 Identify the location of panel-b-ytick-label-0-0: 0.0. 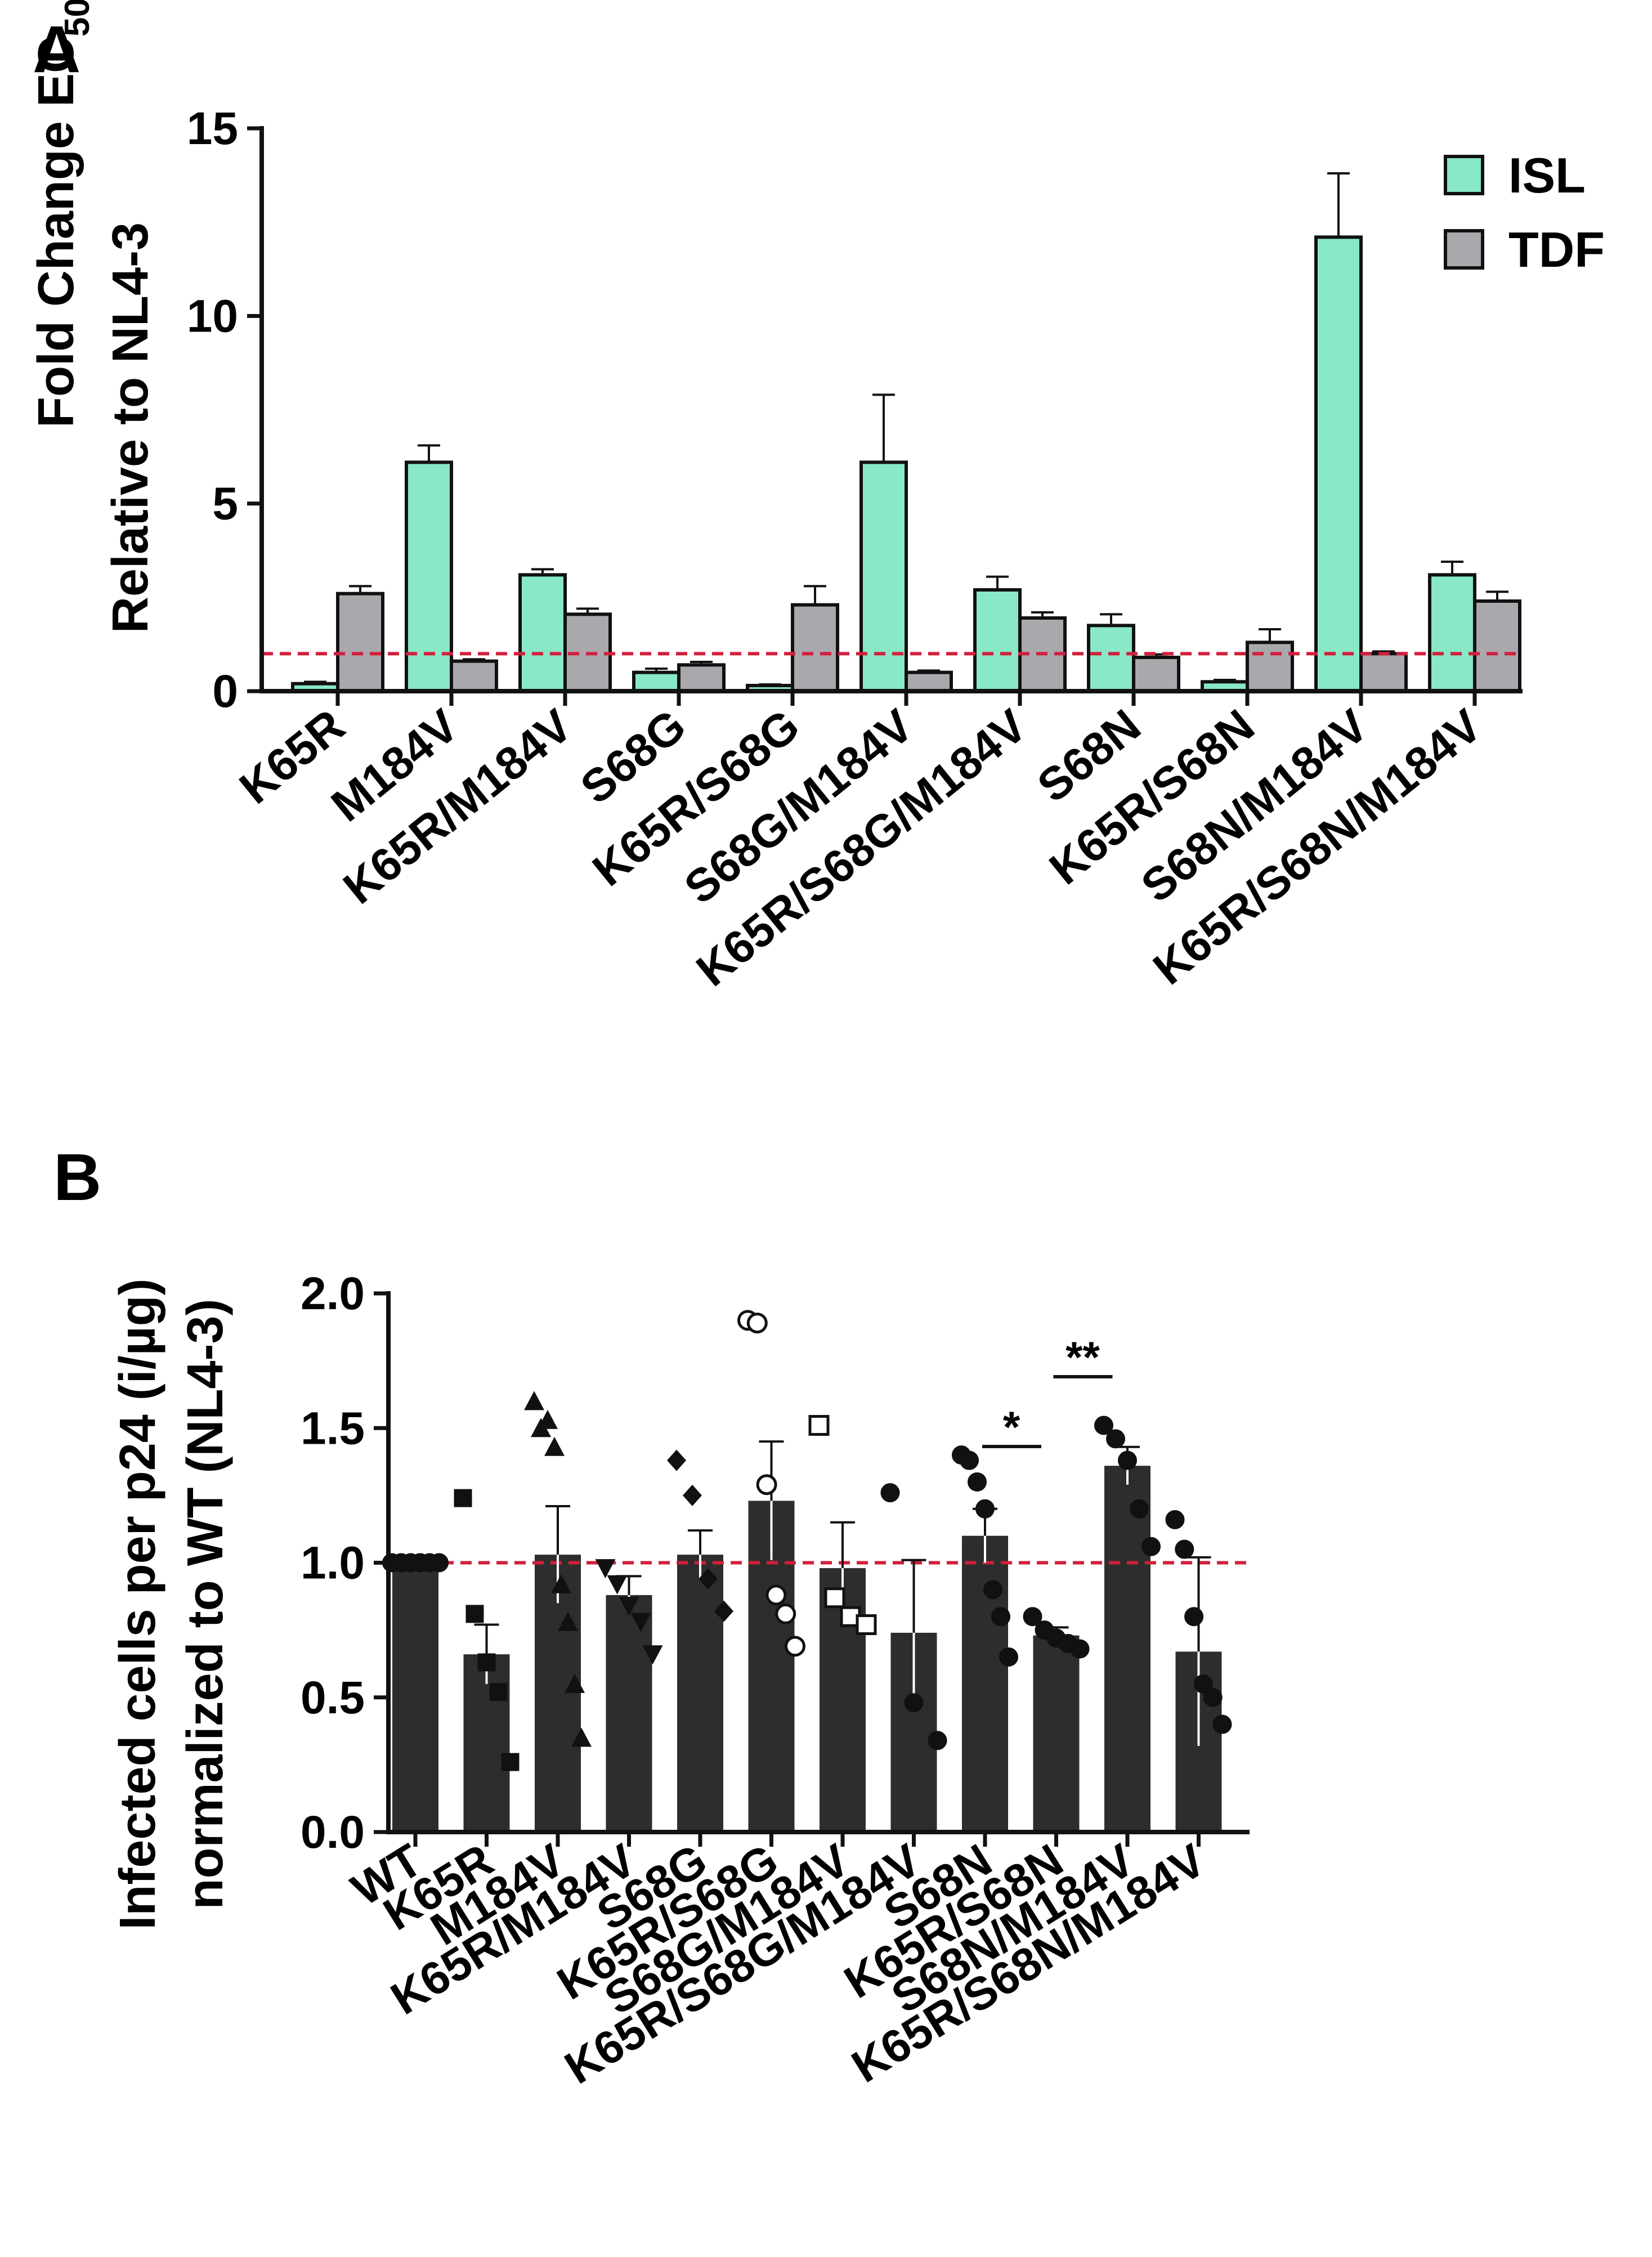
(333, 1832).